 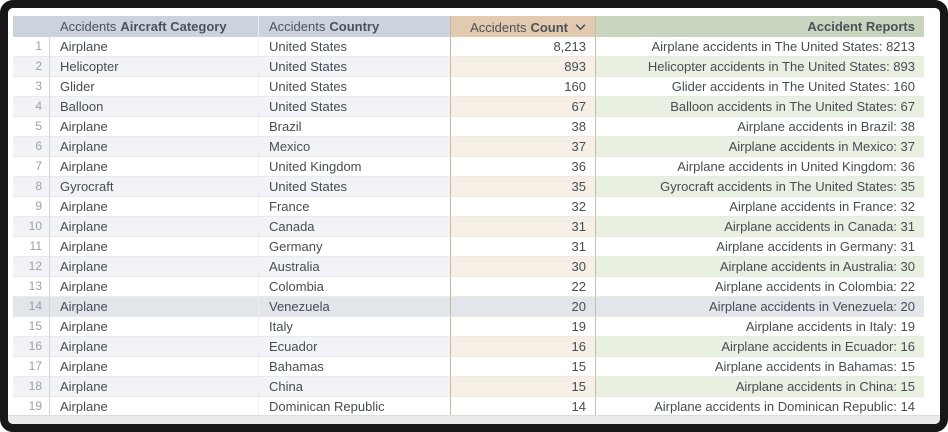 What do you see at coordinates (522, 407) in the screenshot?
I see `cell-count: 14` at bounding box center [522, 407].